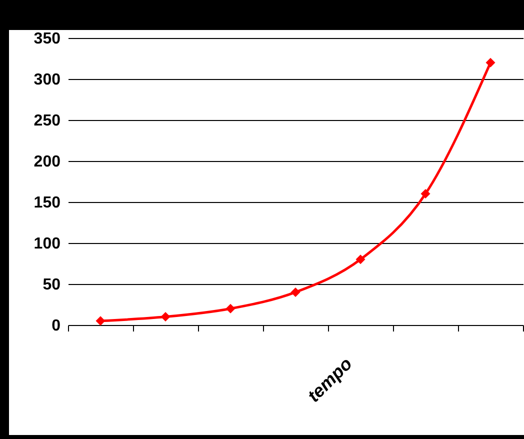 The height and width of the screenshot is (439, 524). I want to click on y-tick-label: 350, so click(47, 39).